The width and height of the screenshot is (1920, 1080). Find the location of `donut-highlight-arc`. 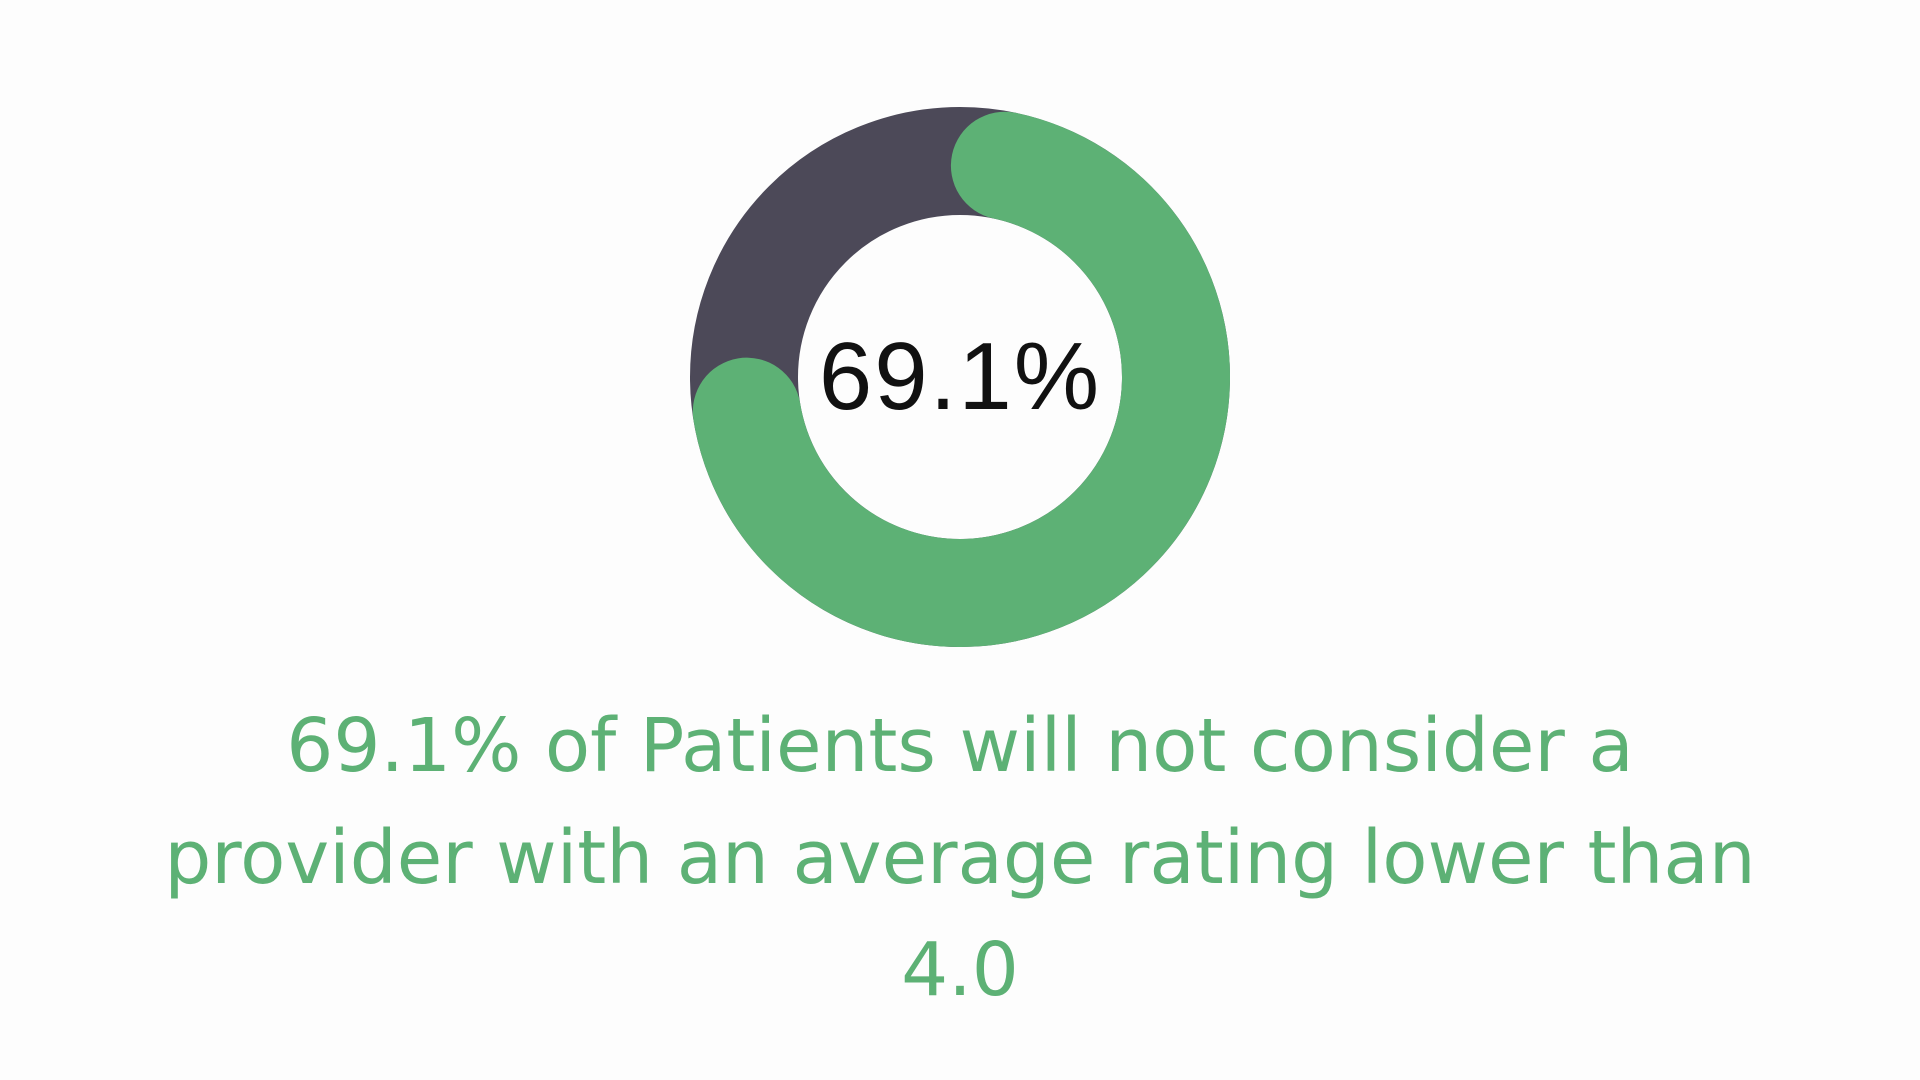

donut-highlight-arc is located at coordinates (961, 379).